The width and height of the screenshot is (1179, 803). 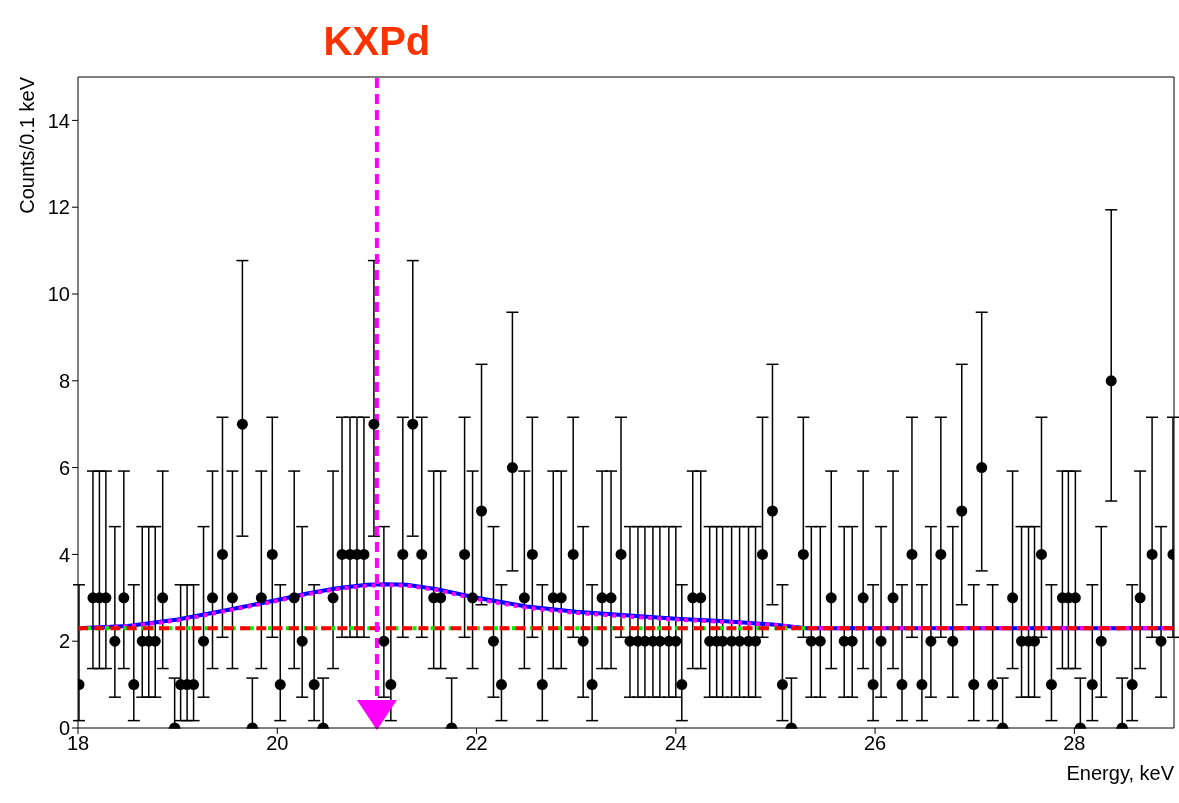 What do you see at coordinates (64, 467) in the screenshot?
I see `y-tick-label: 6` at bounding box center [64, 467].